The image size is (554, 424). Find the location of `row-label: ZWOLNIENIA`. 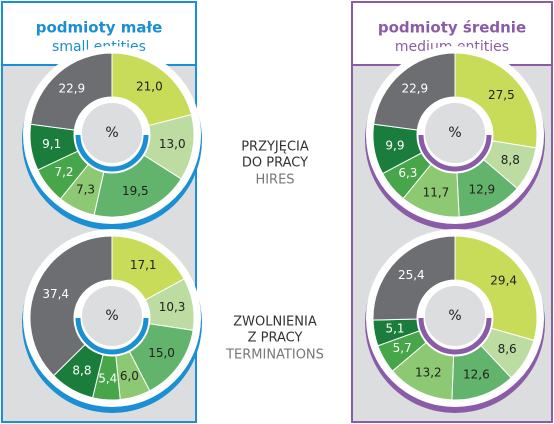

row-label: ZWOLNIENIA is located at coordinates (275, 322).